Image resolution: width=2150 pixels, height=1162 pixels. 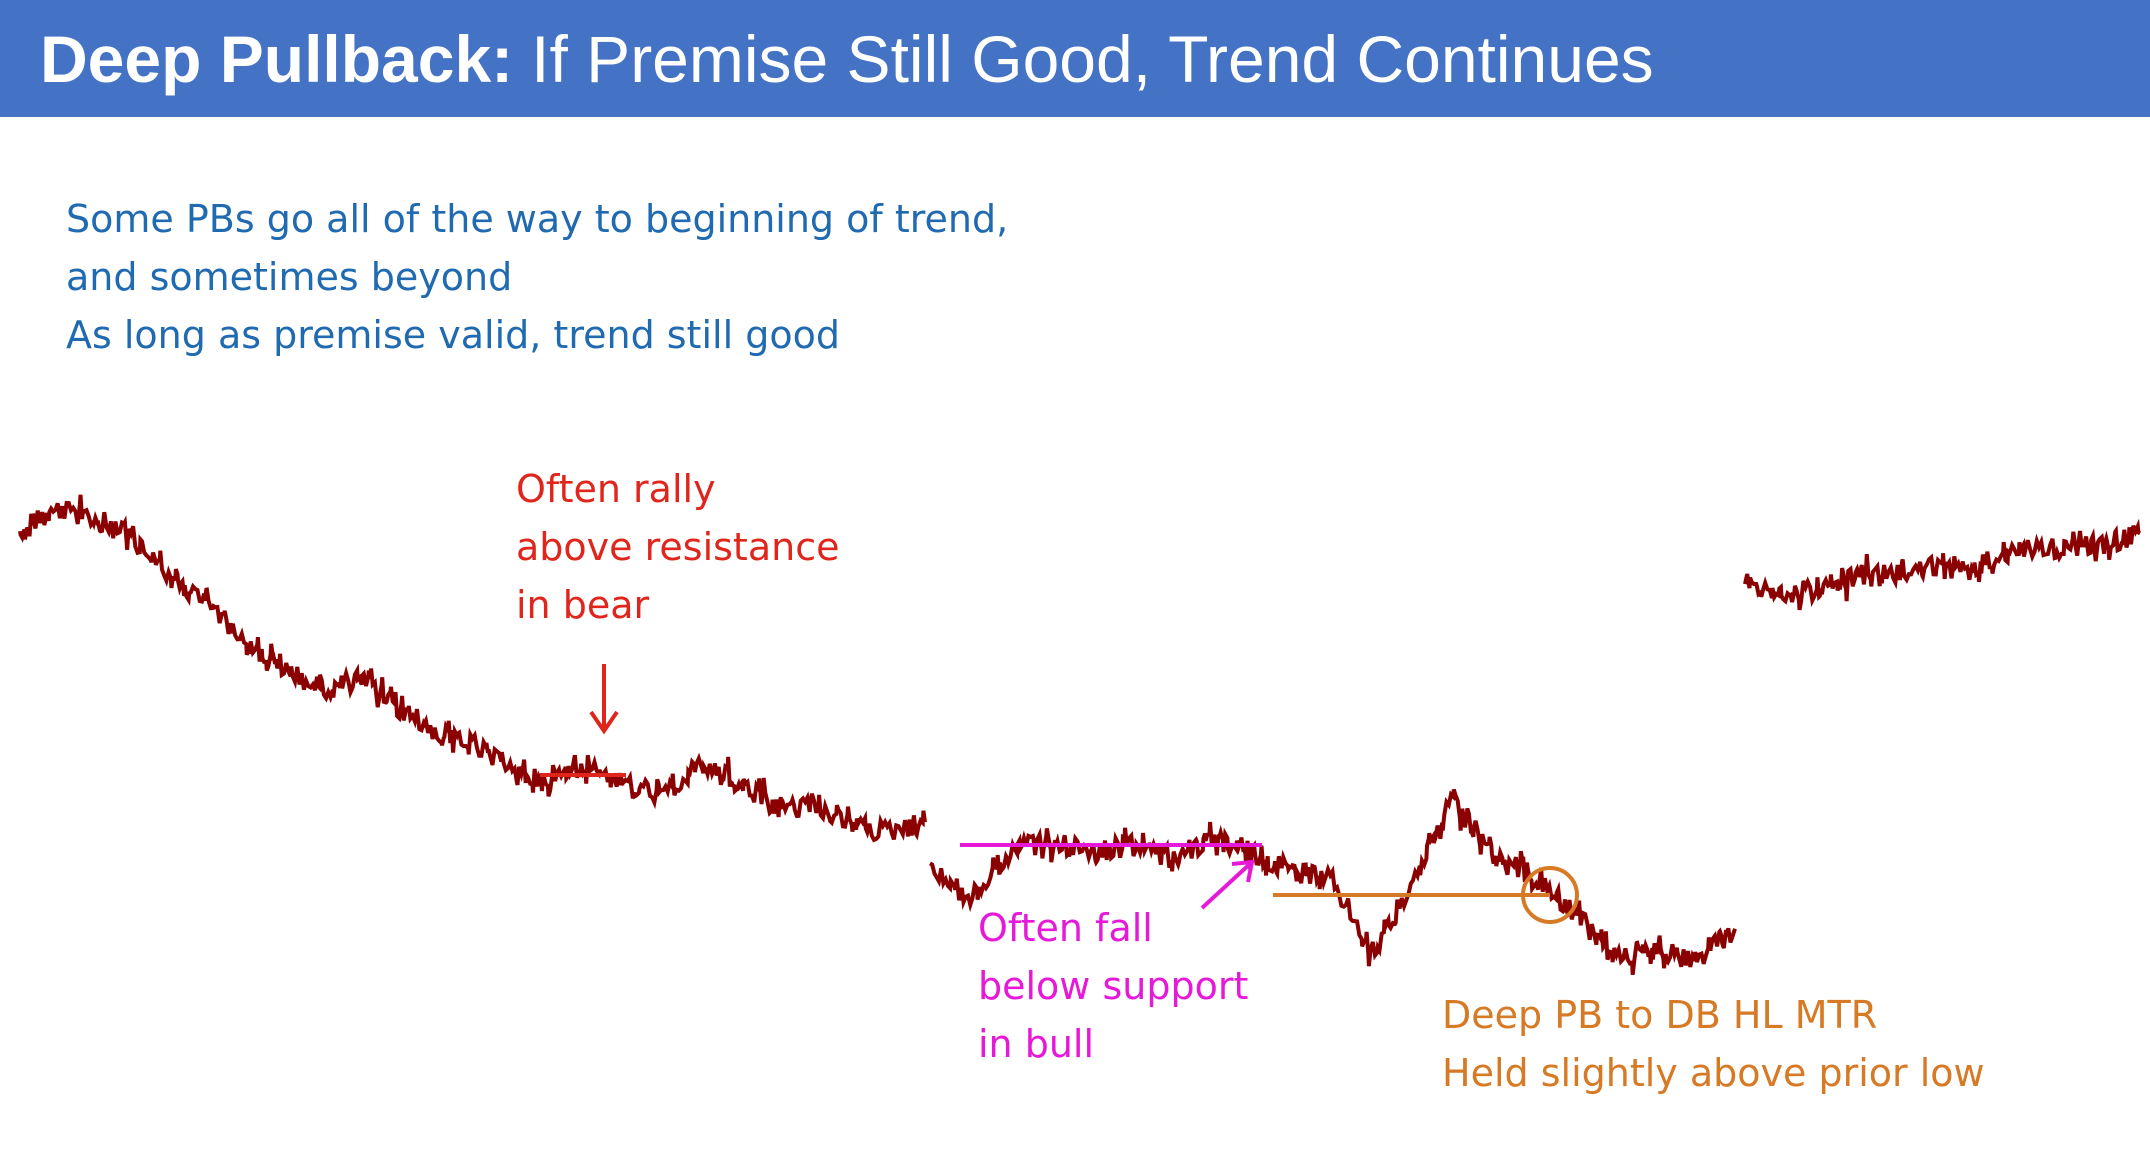 I want to click on note-line: above resistance, so click(x=678, y=547).